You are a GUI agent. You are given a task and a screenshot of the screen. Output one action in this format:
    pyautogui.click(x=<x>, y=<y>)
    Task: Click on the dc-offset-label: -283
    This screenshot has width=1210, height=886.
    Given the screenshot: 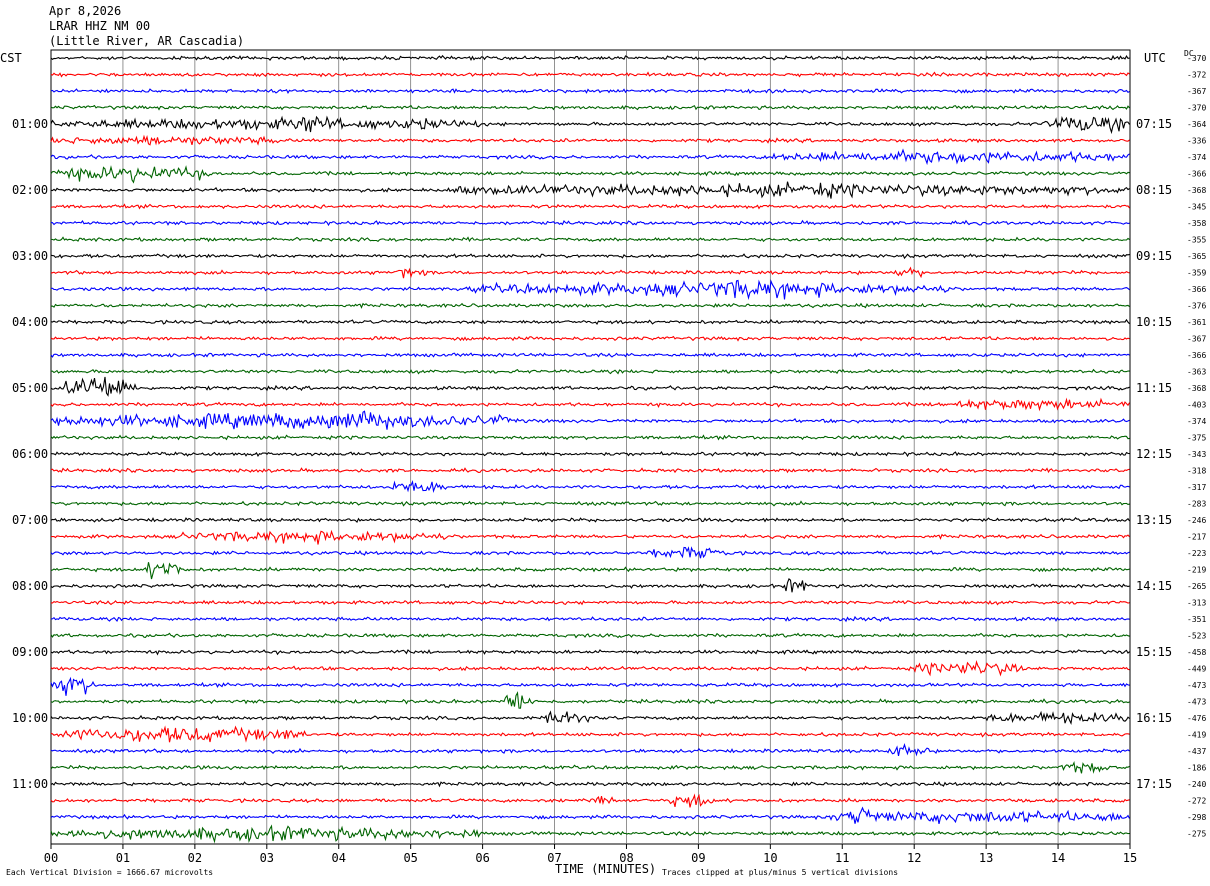 What is the action you would take?
    pyautogui.click(x=1196, y=504)
    